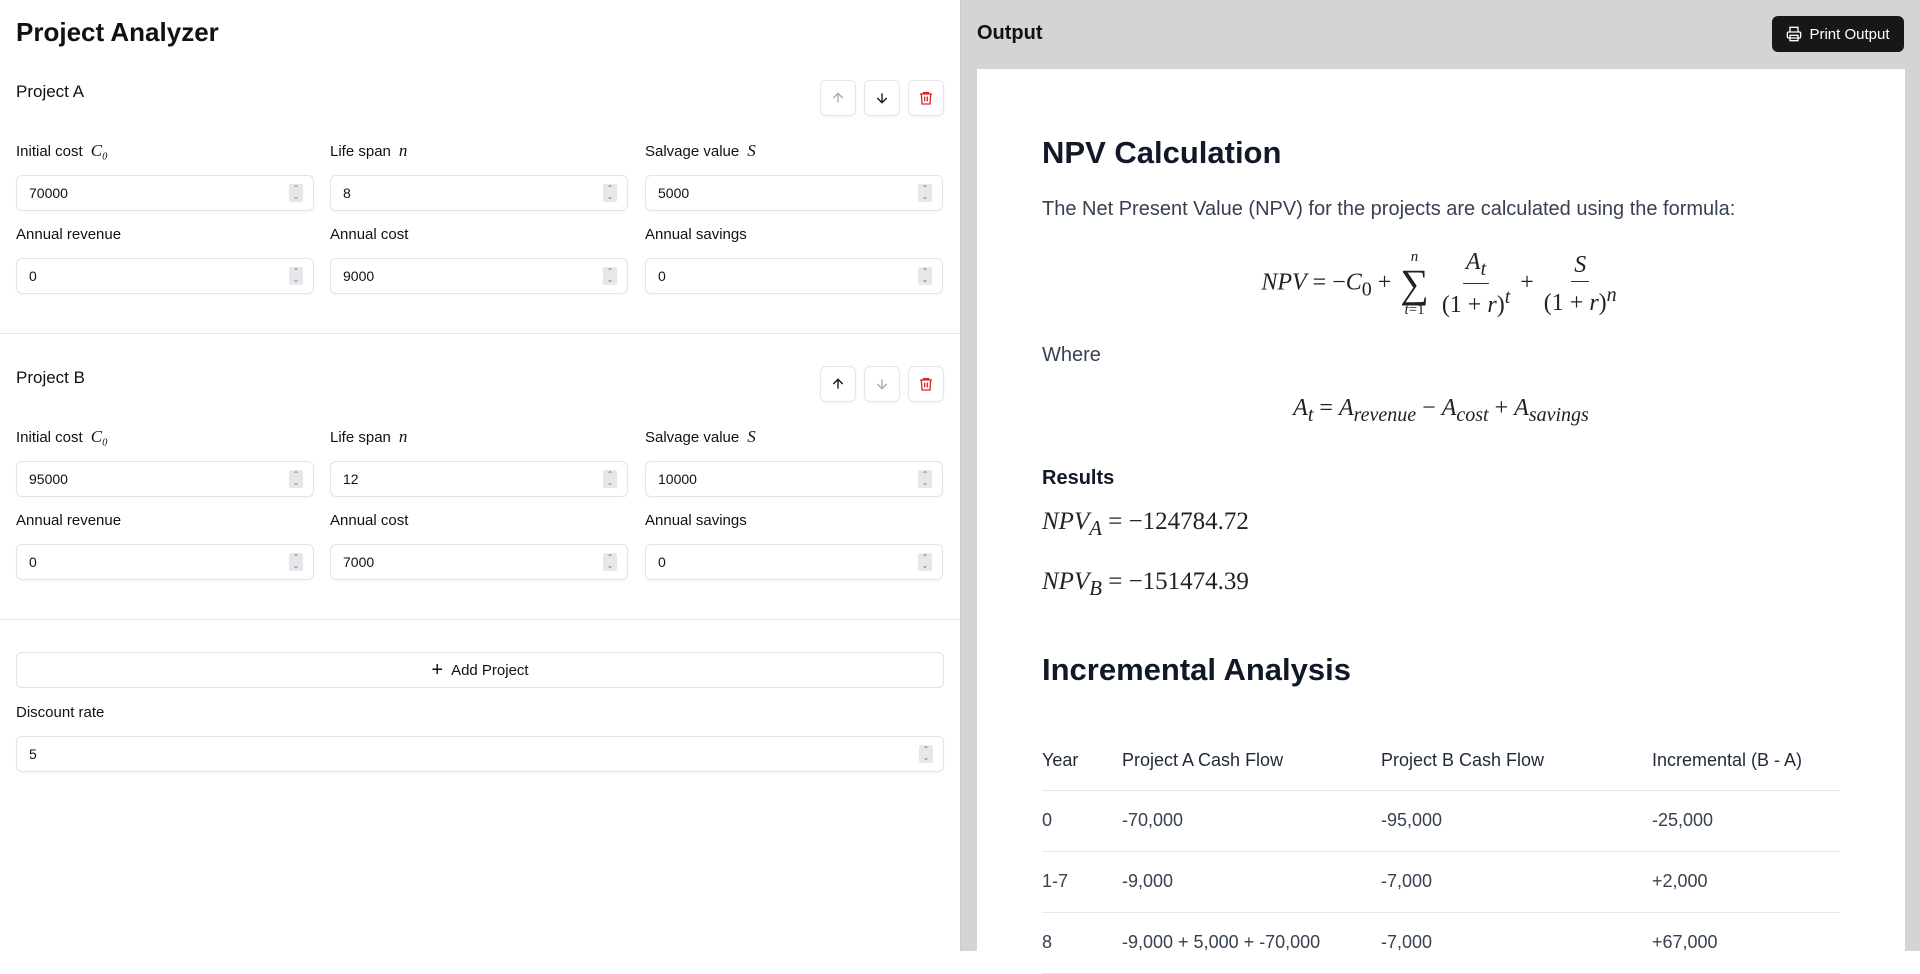  Describe the element at coordinates (1251, 821) in the screenshot. I see `table-cell: -70,000` at that location.